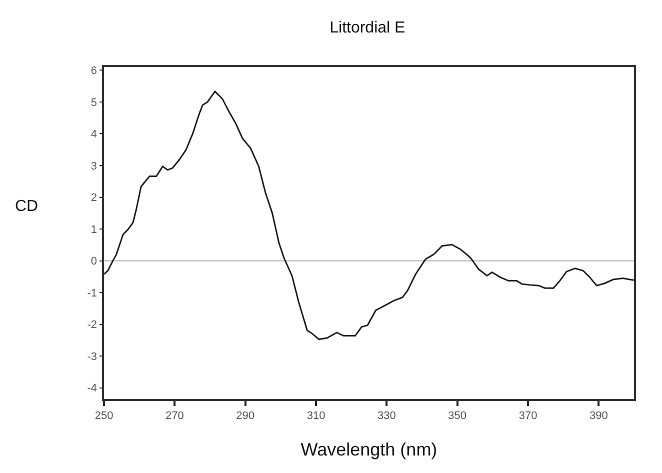  I want to click on y-tick-label: -1, so click(92, 293).